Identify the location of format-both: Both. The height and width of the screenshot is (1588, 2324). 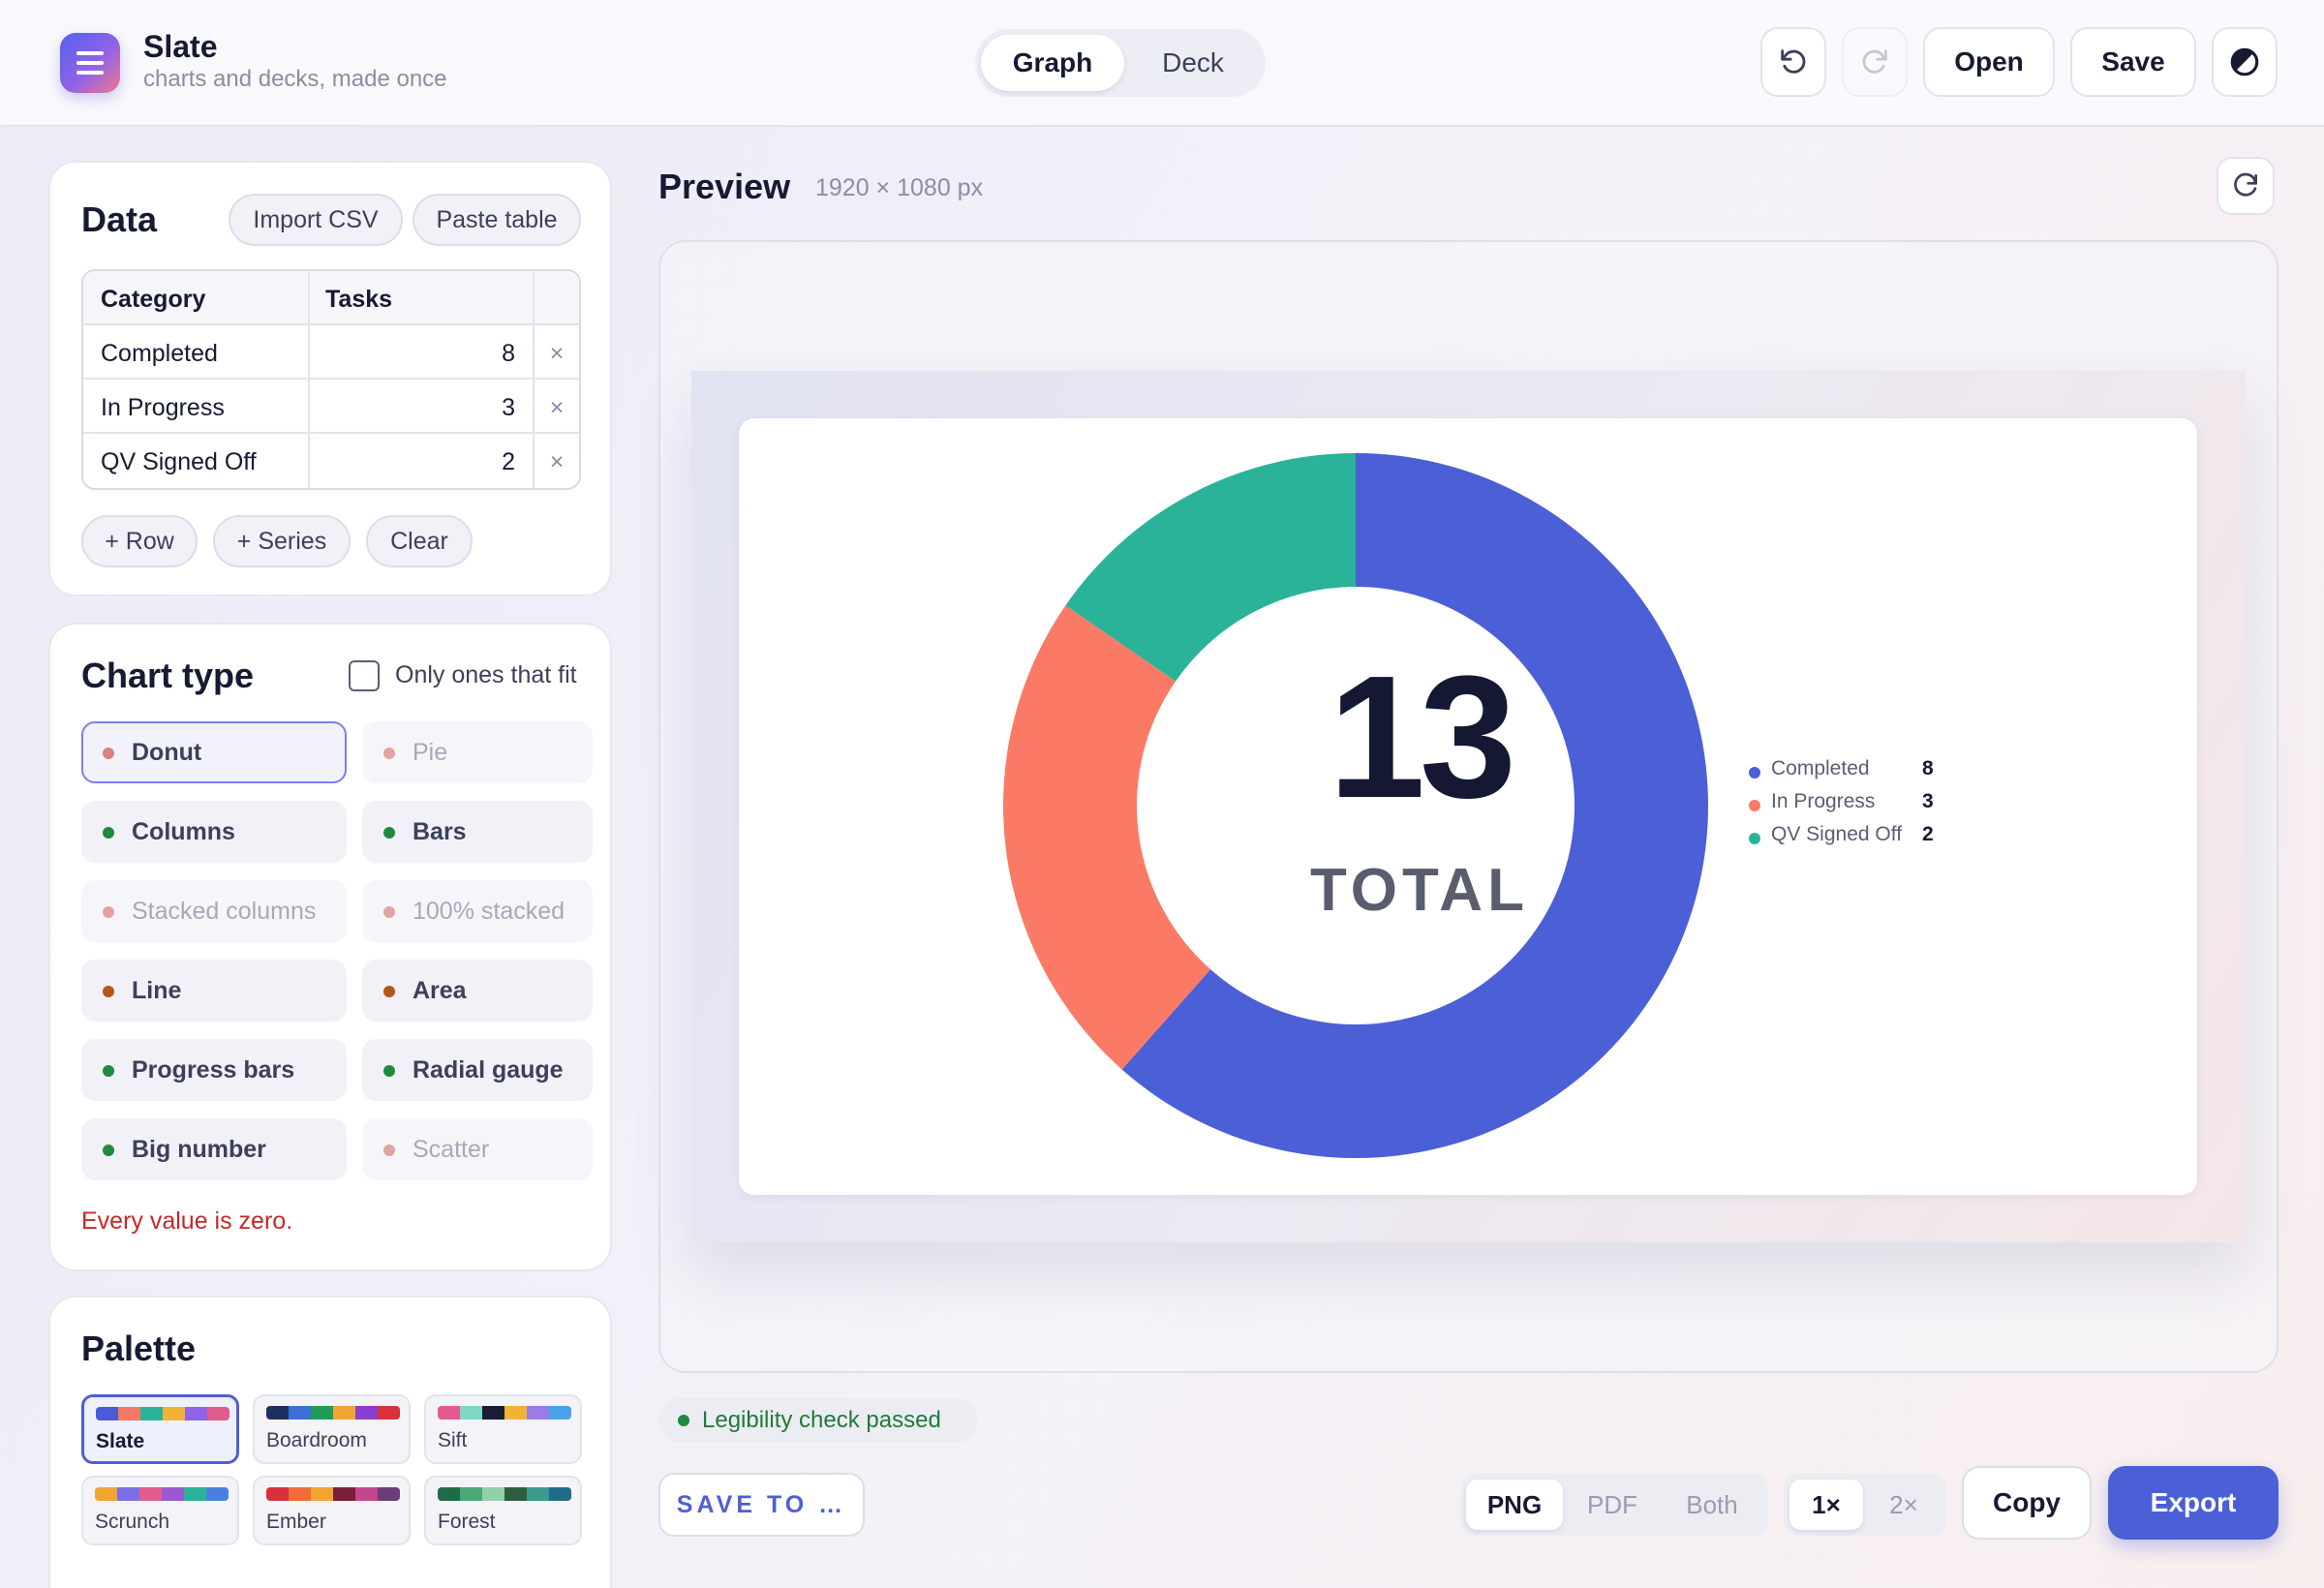
(1712, 1504).